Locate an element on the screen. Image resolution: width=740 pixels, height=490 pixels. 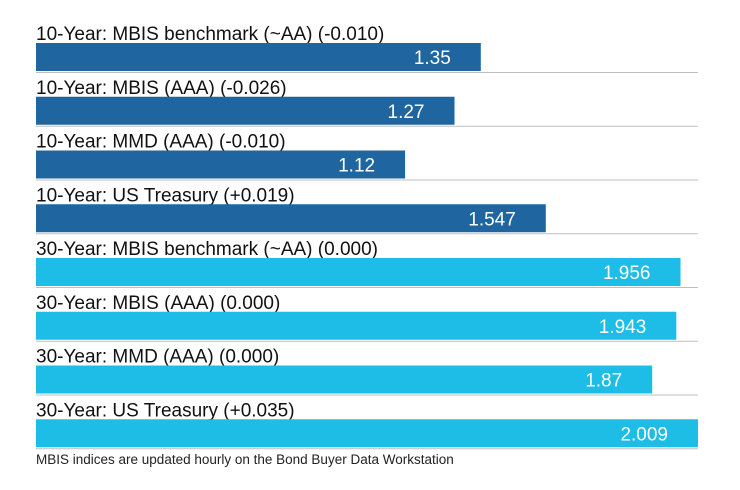
category-label: 30-Year: MBIS (AAA) (0.000) is located at coordinates (158, 303).